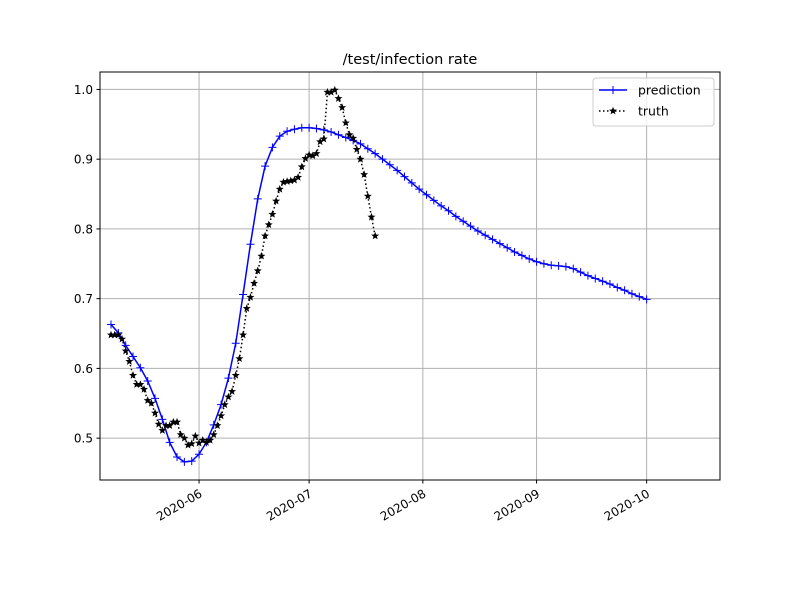 This screenshot has width=800, height=600. What do you see at coordinates (83, 160) in the screenshot?
I see `y-tick-label: 0.9` at bounding box center [83, 160].